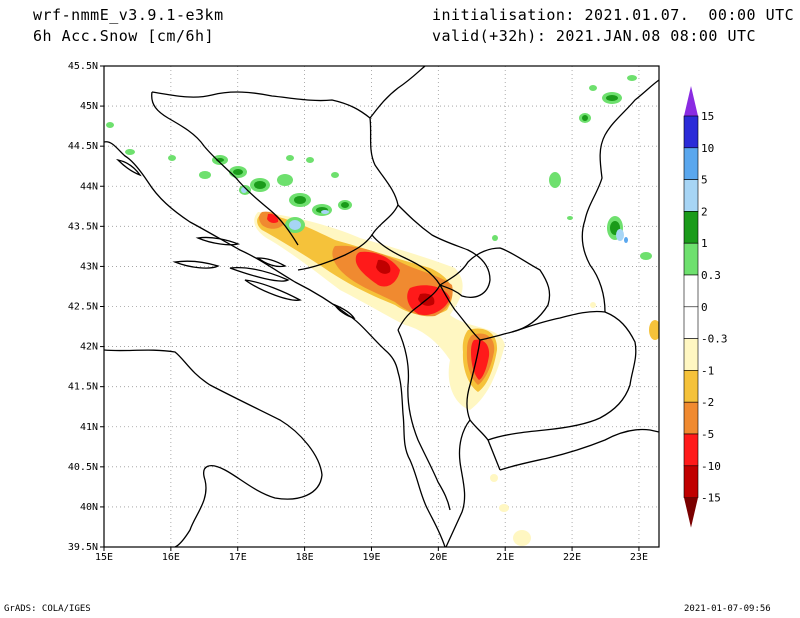  Describe the element at coordinates (639, 557) in the screenshot. I see `lon-label: 23E` at that location.